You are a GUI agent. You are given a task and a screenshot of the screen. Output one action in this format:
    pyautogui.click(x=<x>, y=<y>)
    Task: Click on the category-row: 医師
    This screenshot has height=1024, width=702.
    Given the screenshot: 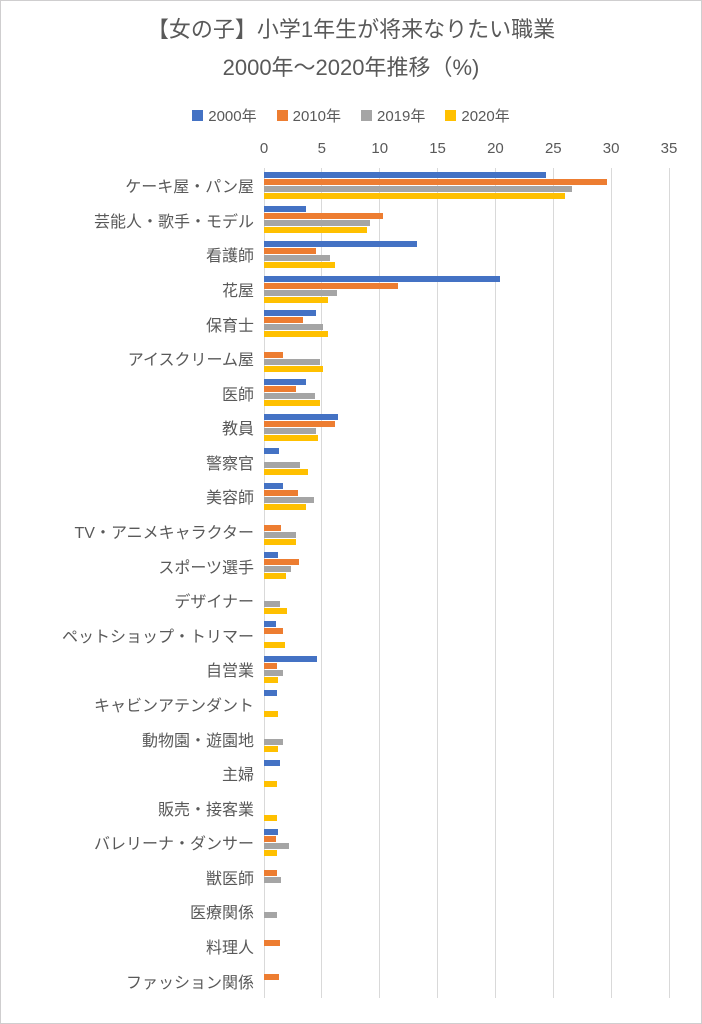 What is the action you would take?
    pyautogui.click(x=351, y=392)
    